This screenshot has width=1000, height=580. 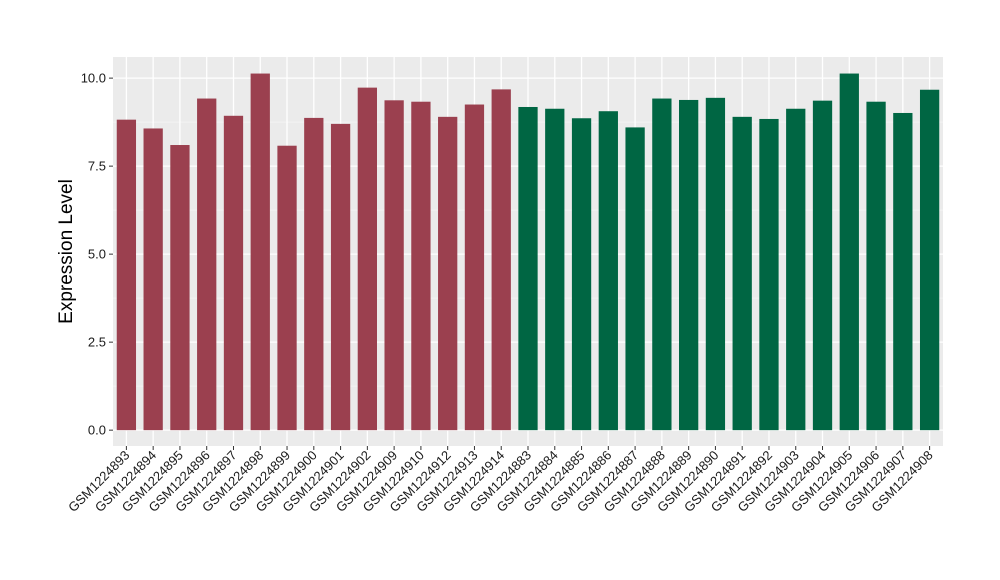 I want to click on y-tick-label: 7.5, so click(x=97, y=166).